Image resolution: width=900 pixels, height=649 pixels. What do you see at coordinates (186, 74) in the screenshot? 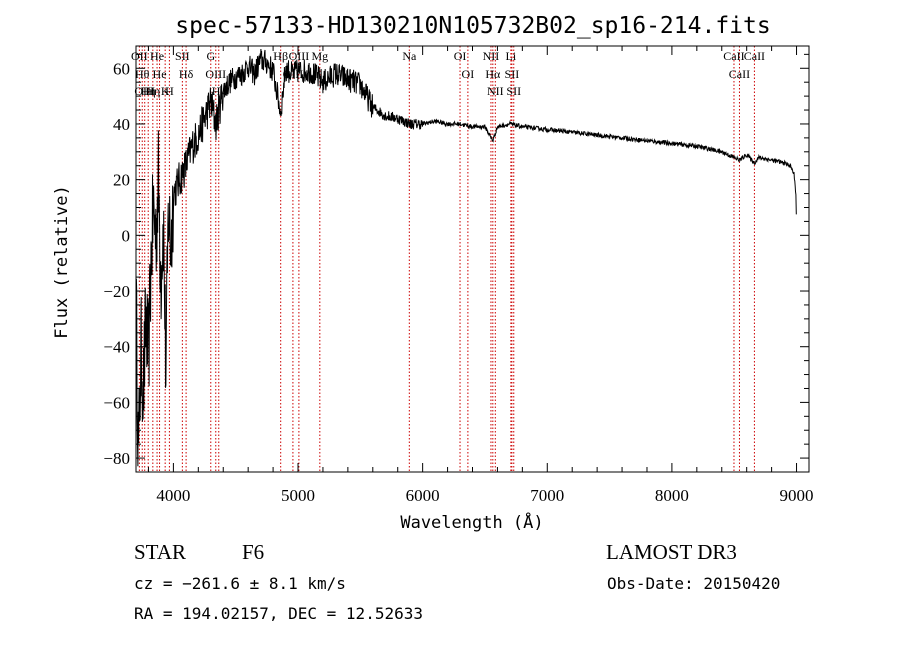
I see `line-marker-label: Hδ` at bounding box center [186, 74].